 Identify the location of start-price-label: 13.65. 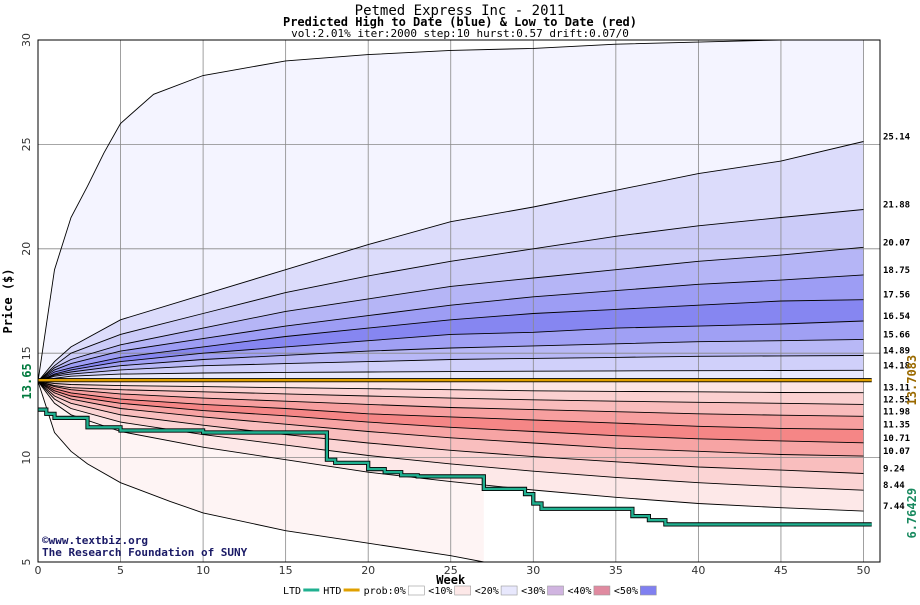
(27, 381).